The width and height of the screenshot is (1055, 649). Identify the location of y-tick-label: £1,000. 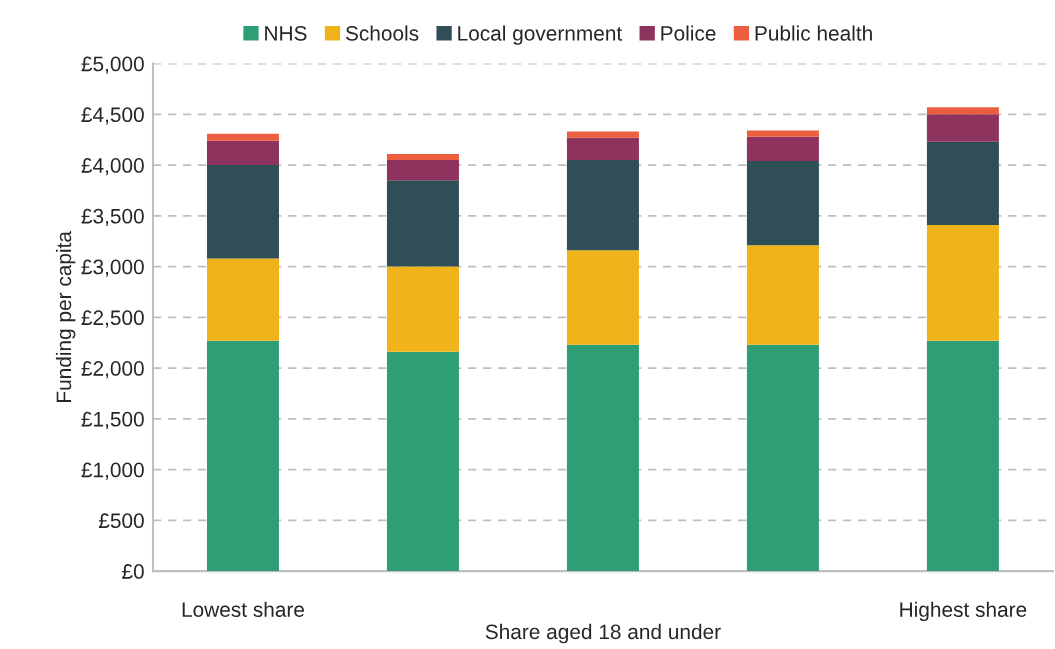
(112, 471).